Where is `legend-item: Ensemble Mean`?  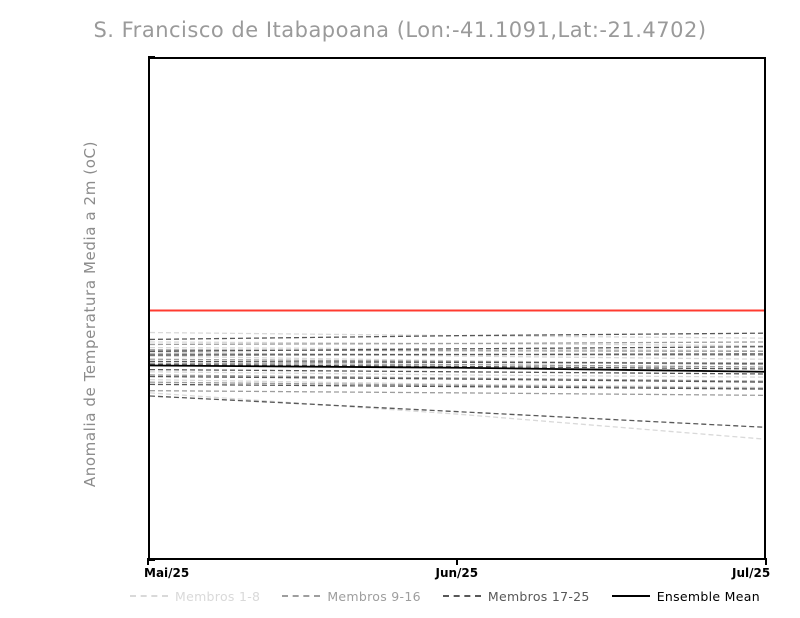 legend-item: Ensemble Mean is located at coordinates (685, 596).